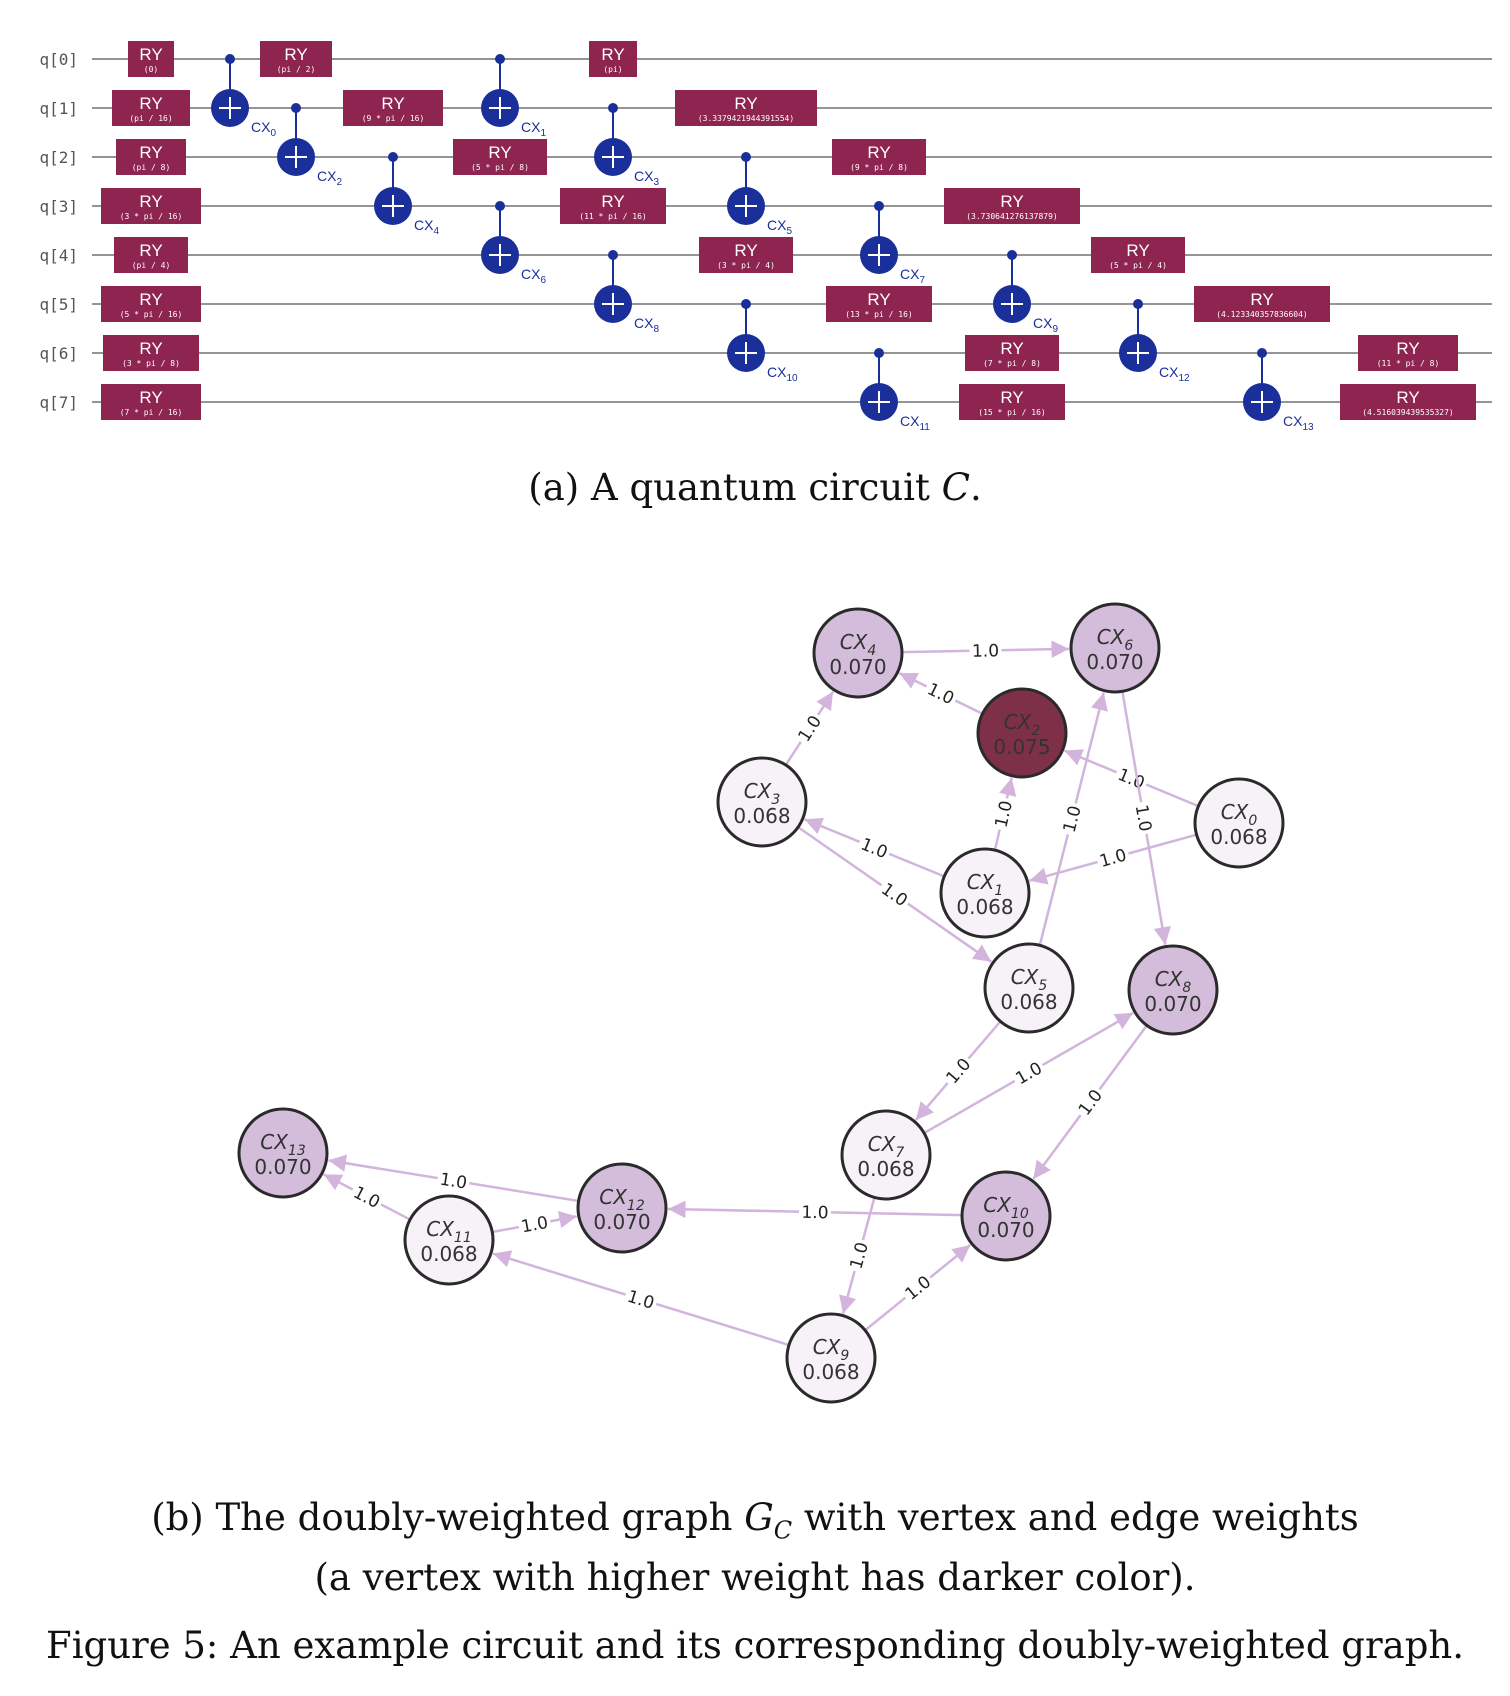 This screenshot has height=1696, width=1510. I want to click on cx-gate: CX0, so click(243, 96).